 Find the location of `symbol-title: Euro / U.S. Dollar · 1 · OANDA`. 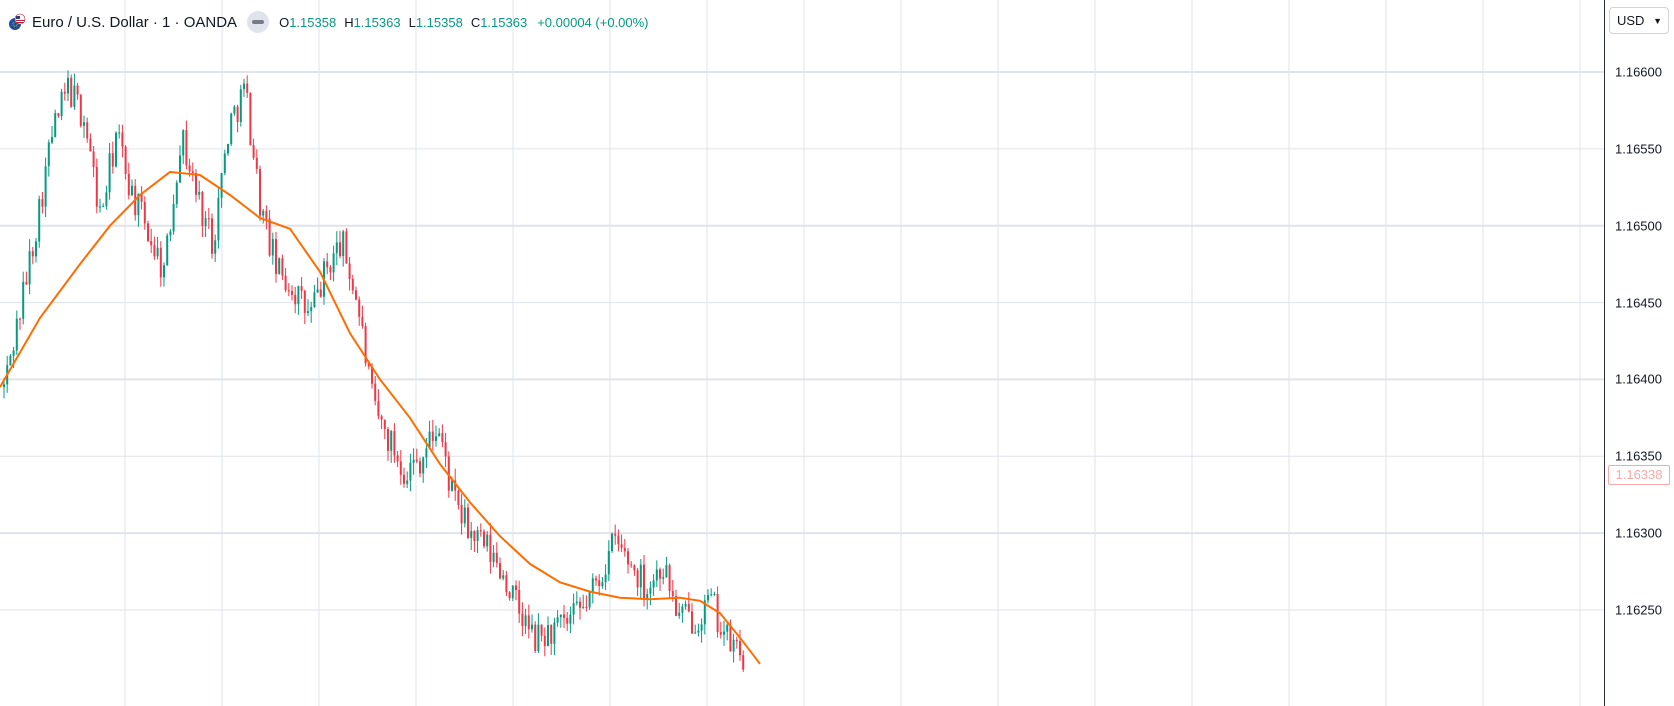

symbol-title: Euro / U.S. Dollar · 1 · OANDA is located at coordinates (135, 22).